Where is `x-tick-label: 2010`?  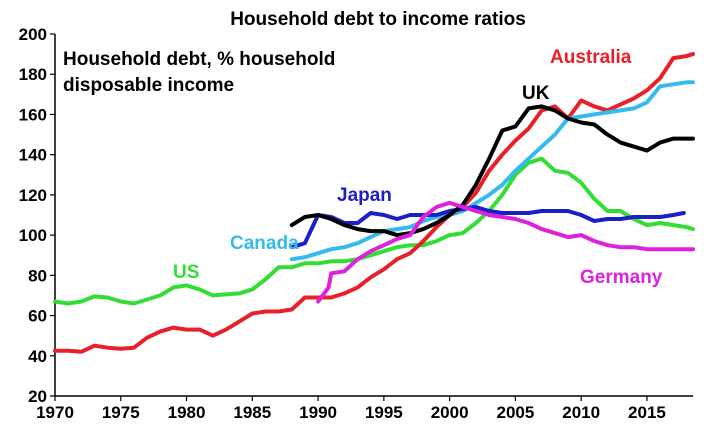
x-tick-label: 2010 is located at coordinates (581, 412).